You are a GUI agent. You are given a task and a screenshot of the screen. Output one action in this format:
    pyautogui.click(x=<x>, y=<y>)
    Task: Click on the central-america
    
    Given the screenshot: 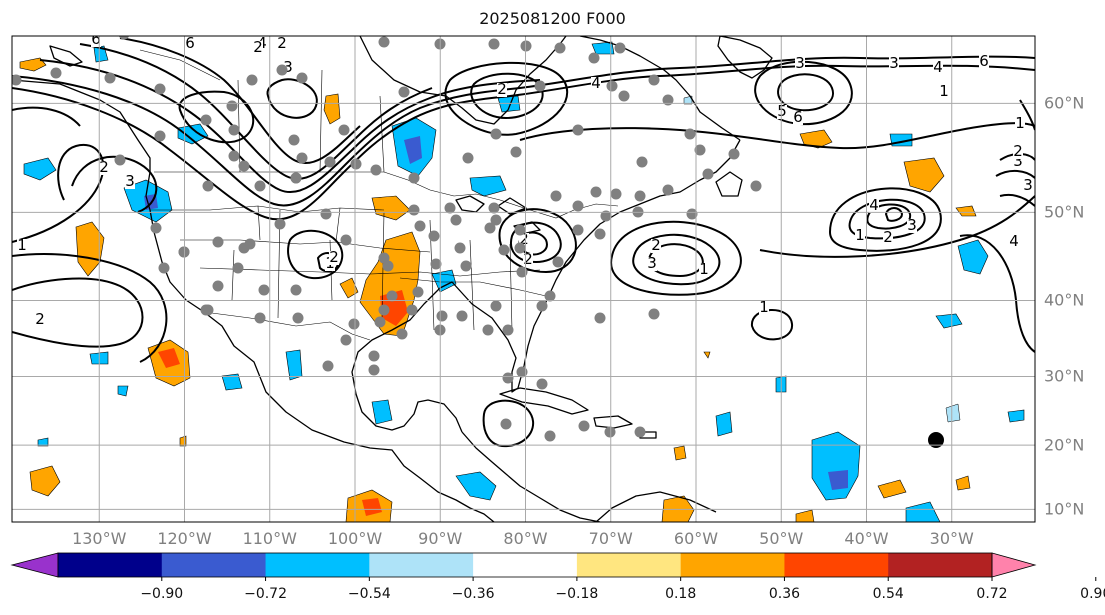 What is the action you would take?
    pyautogui.click(x=531, y=476)
    